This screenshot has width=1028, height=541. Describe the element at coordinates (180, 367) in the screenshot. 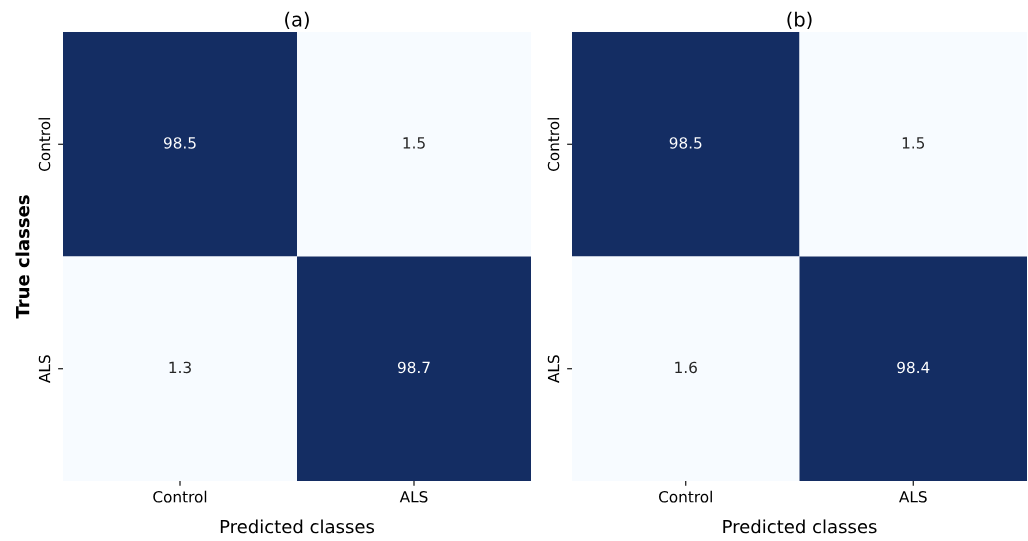

I see `data-label: 1.3` at that location.